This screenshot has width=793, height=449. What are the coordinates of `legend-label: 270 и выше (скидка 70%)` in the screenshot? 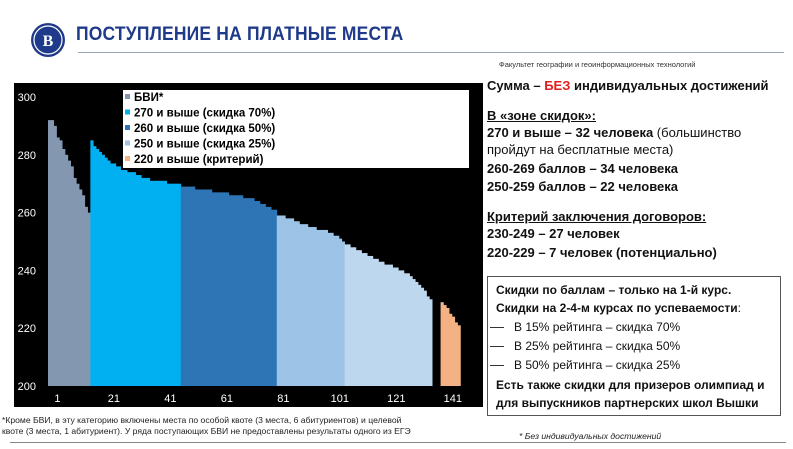 It's located at (204, 114).